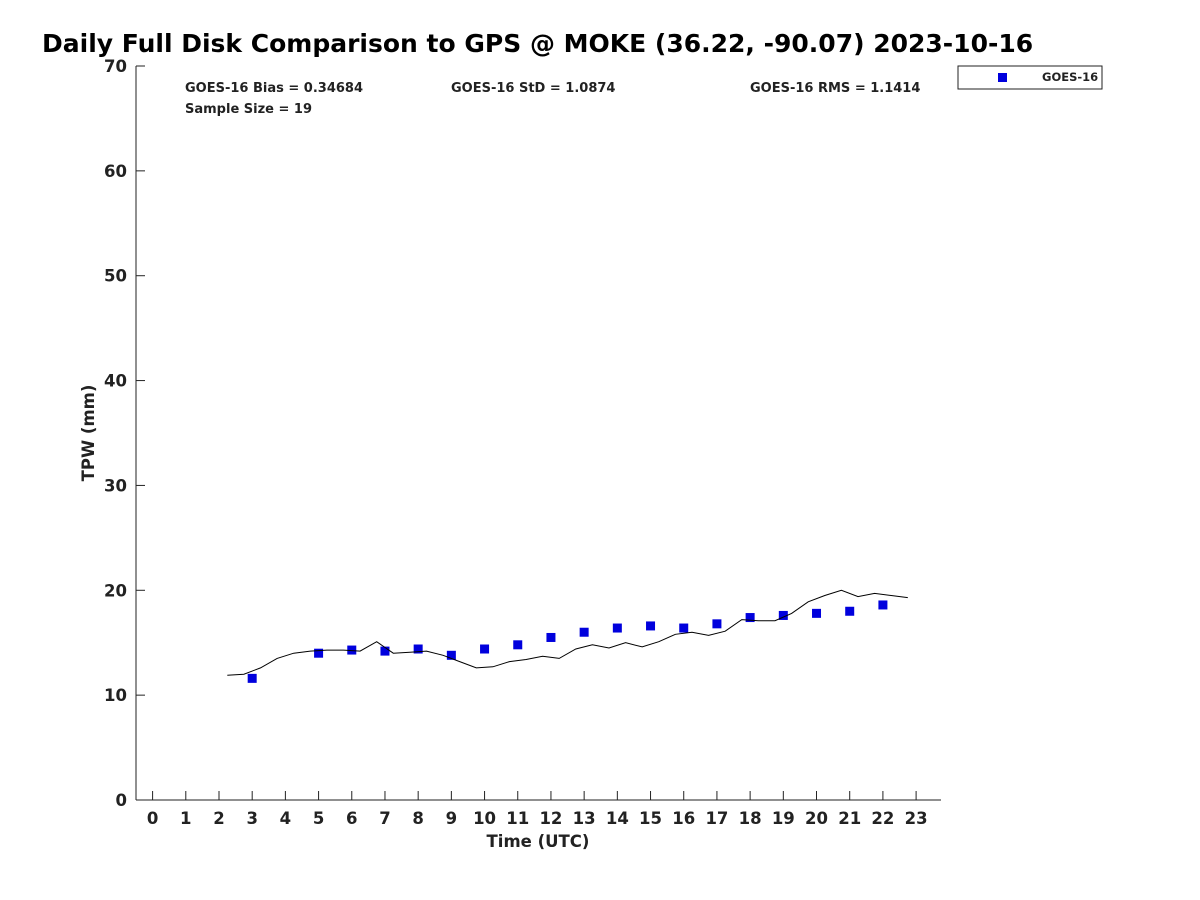 This screenshot has height=900, width=1200. I want to click on y-axis-label: TPW (mm), so click(88, 433).